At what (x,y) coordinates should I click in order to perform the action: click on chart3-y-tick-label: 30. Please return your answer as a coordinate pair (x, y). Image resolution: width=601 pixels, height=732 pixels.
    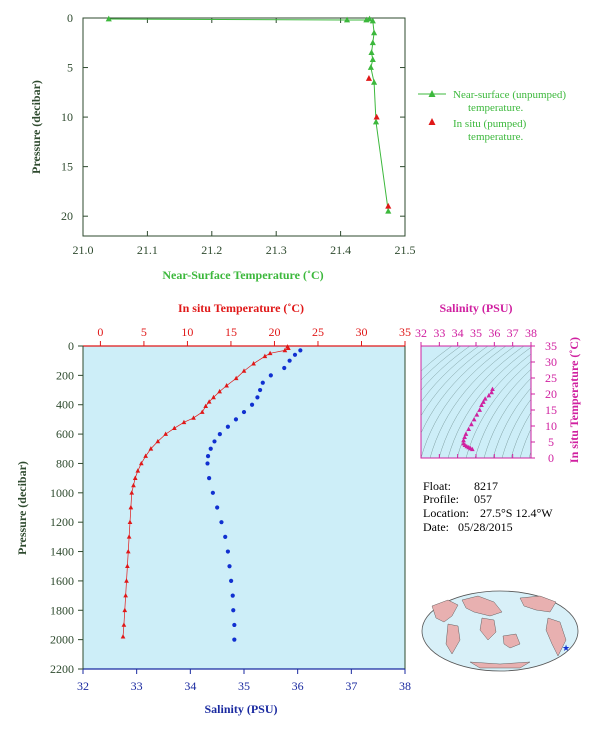
    Looking at the image, I should click on (551, 362).